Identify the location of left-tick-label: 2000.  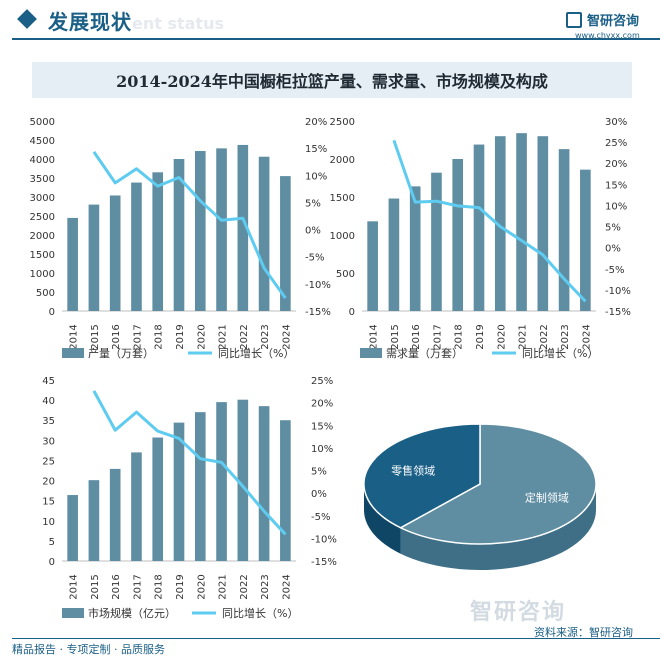
(342, 160).